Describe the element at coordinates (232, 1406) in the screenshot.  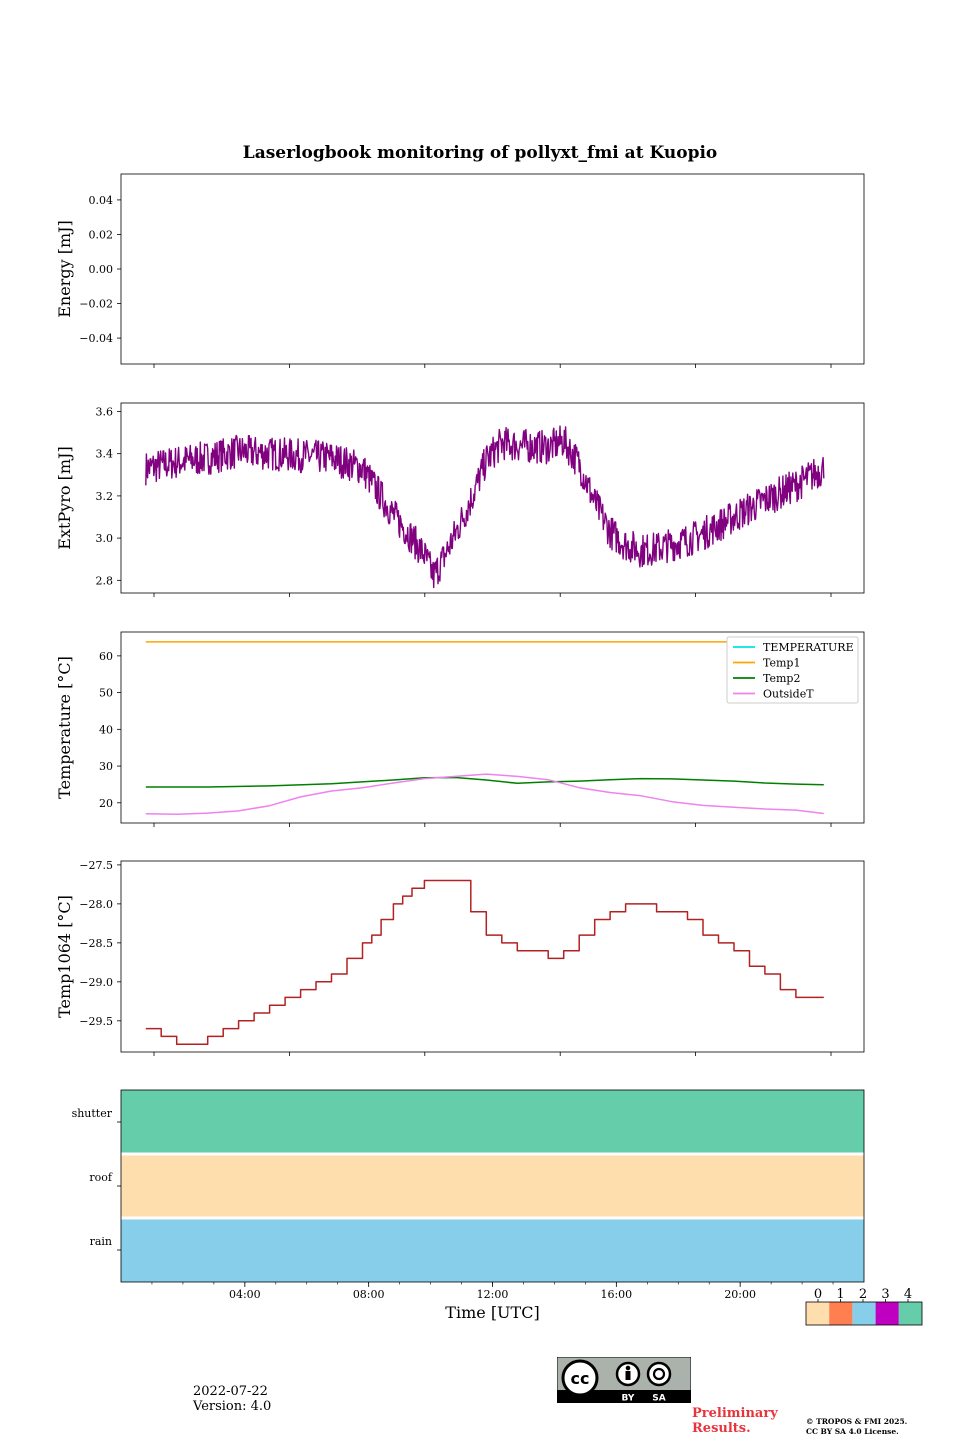
I see `version-label: Version: 4.0` at that location.